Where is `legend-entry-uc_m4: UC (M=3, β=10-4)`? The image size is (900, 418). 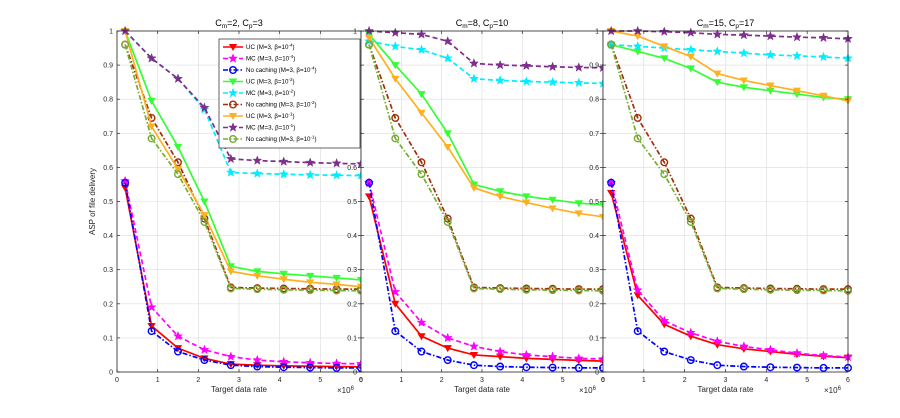
legend-entry-uc_m4: UC (M=3, β=10-4) is located at coordinates (259, 47).